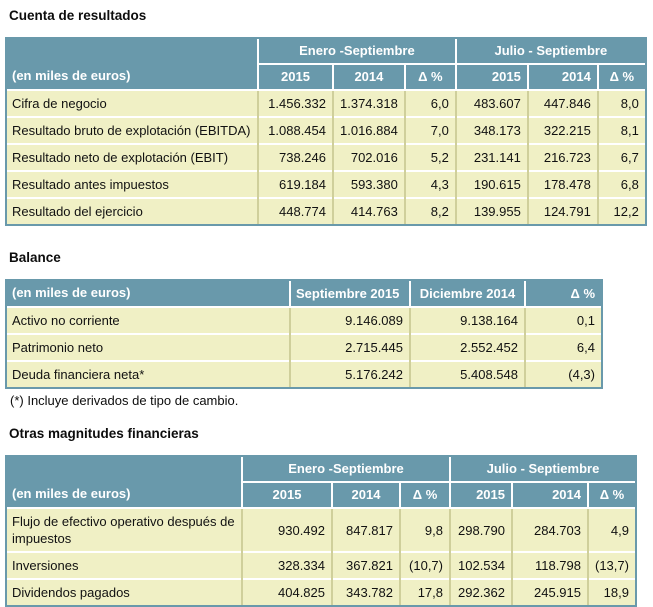 This screenshot has width=653, height=607. What do you see at coordinates (286, 591) in the screenshot?
I see `table-cell: 404.825` at bounding box center [286, 591].